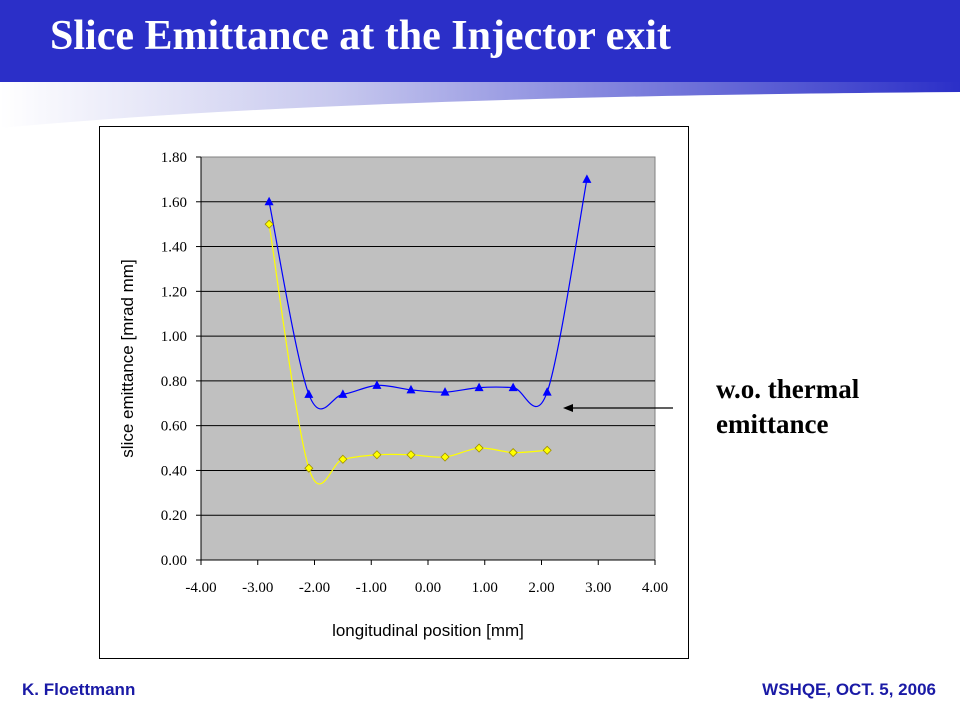 The height and width of the screenshot is (720, 960). Describe the element at coordinates (200, 588) in the screenshot. I see `x-tick-label: -4.00` at that location.